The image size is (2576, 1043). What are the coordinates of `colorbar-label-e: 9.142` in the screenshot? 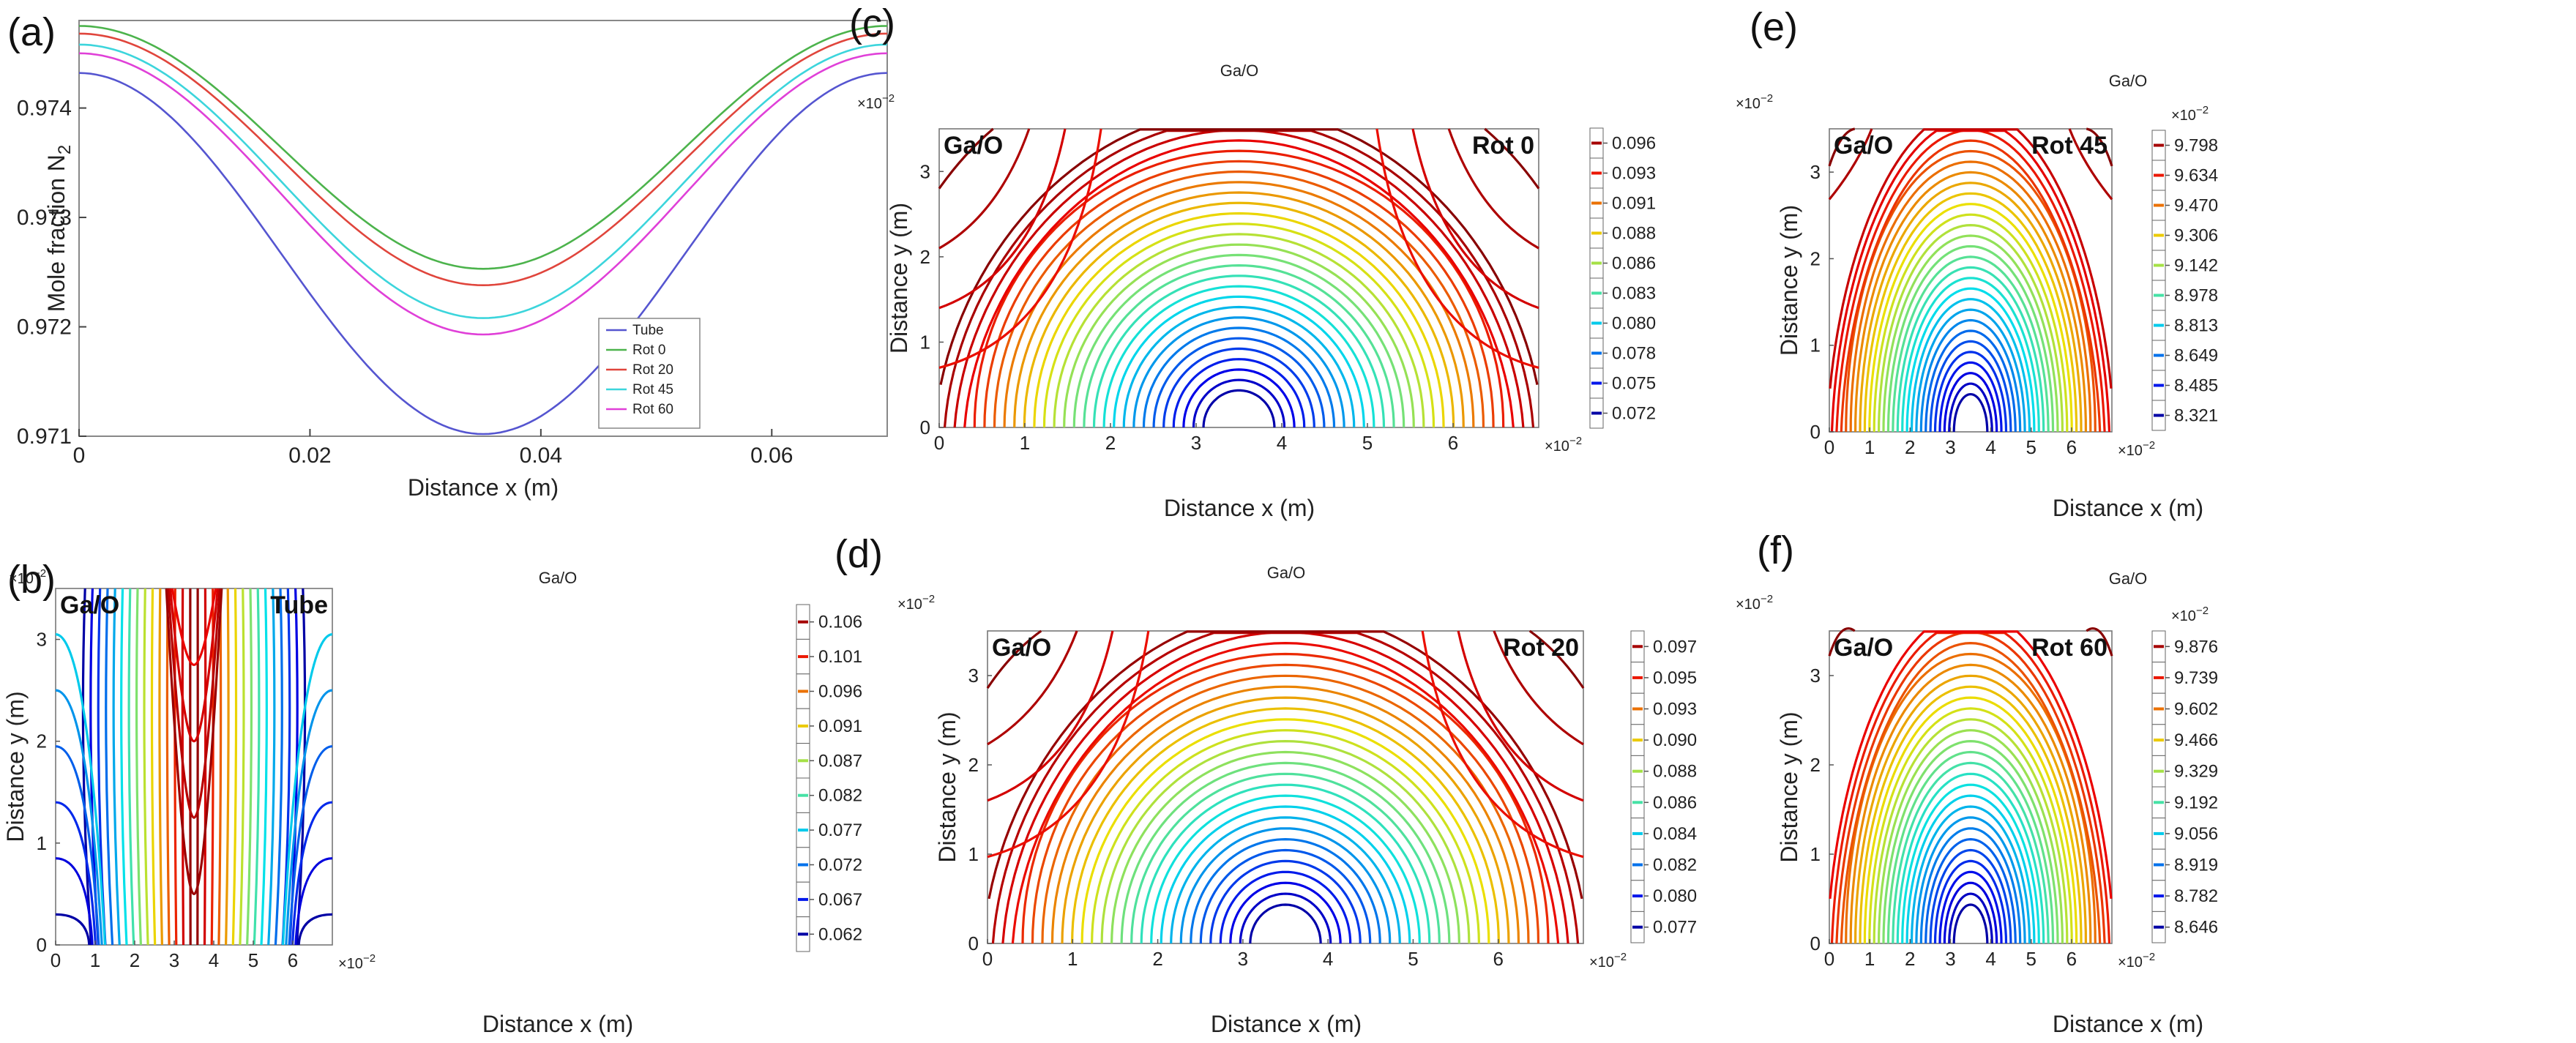 It's located at (2196, 266).